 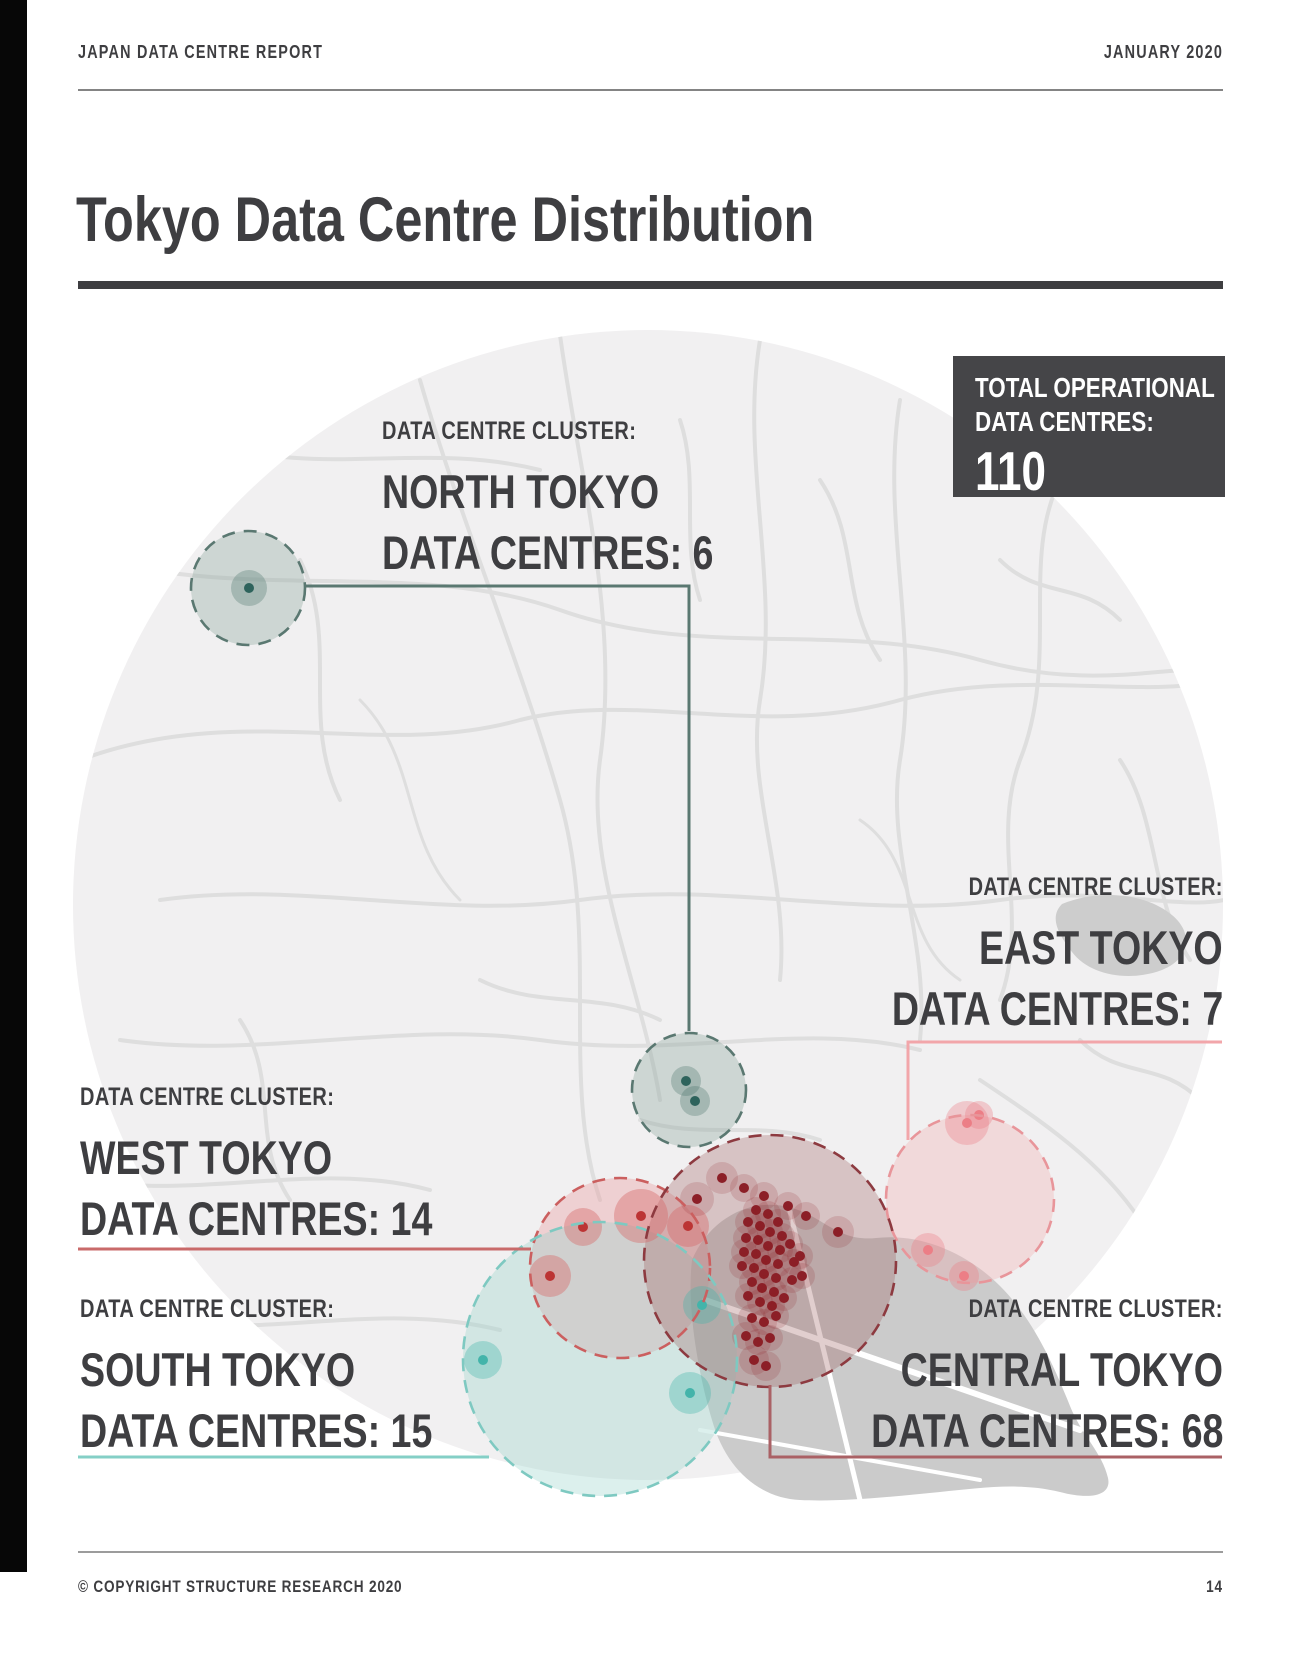 What do you see at coordinates (256, 1430) in the screenshot?
I see `south-cluster-count: DATA CENTRES: 15` at bounding box center [256, 1430].